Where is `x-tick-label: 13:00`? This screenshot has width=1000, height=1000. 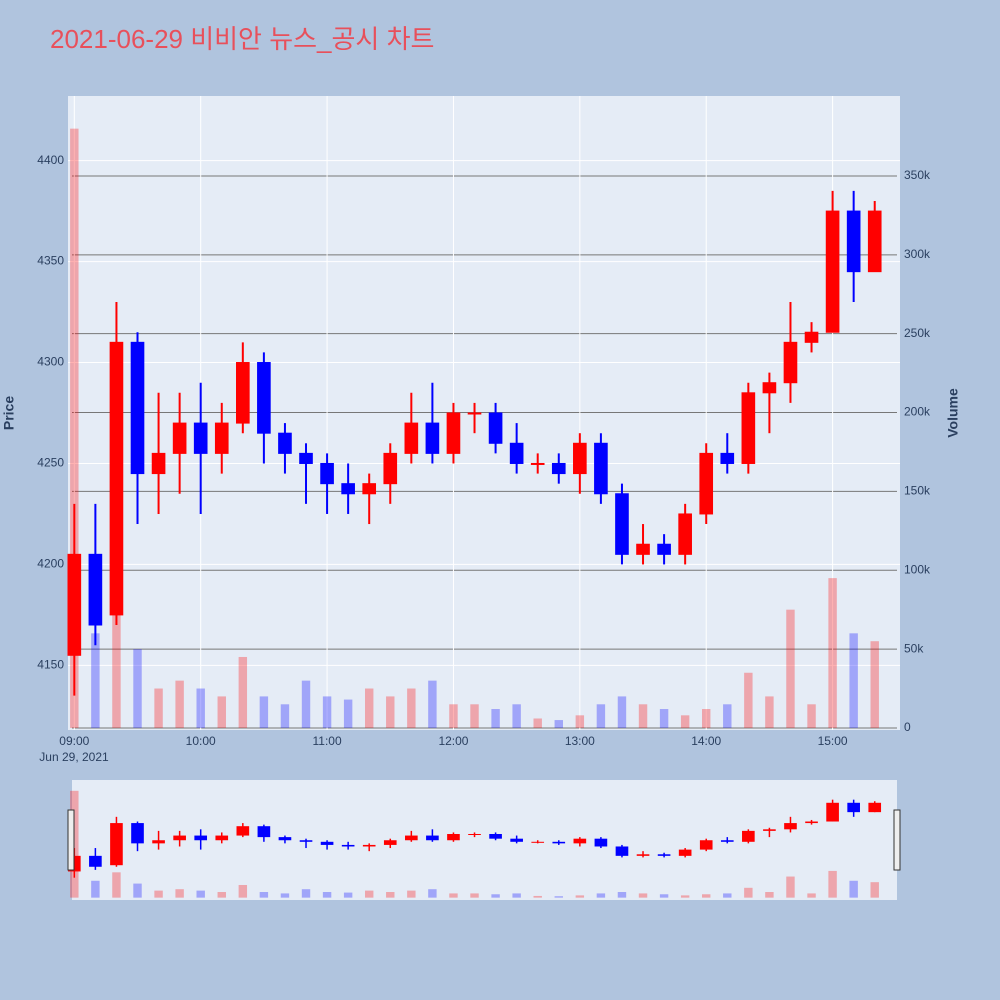 x-tick-label: 13:00 is located at coordinates (580, 741).